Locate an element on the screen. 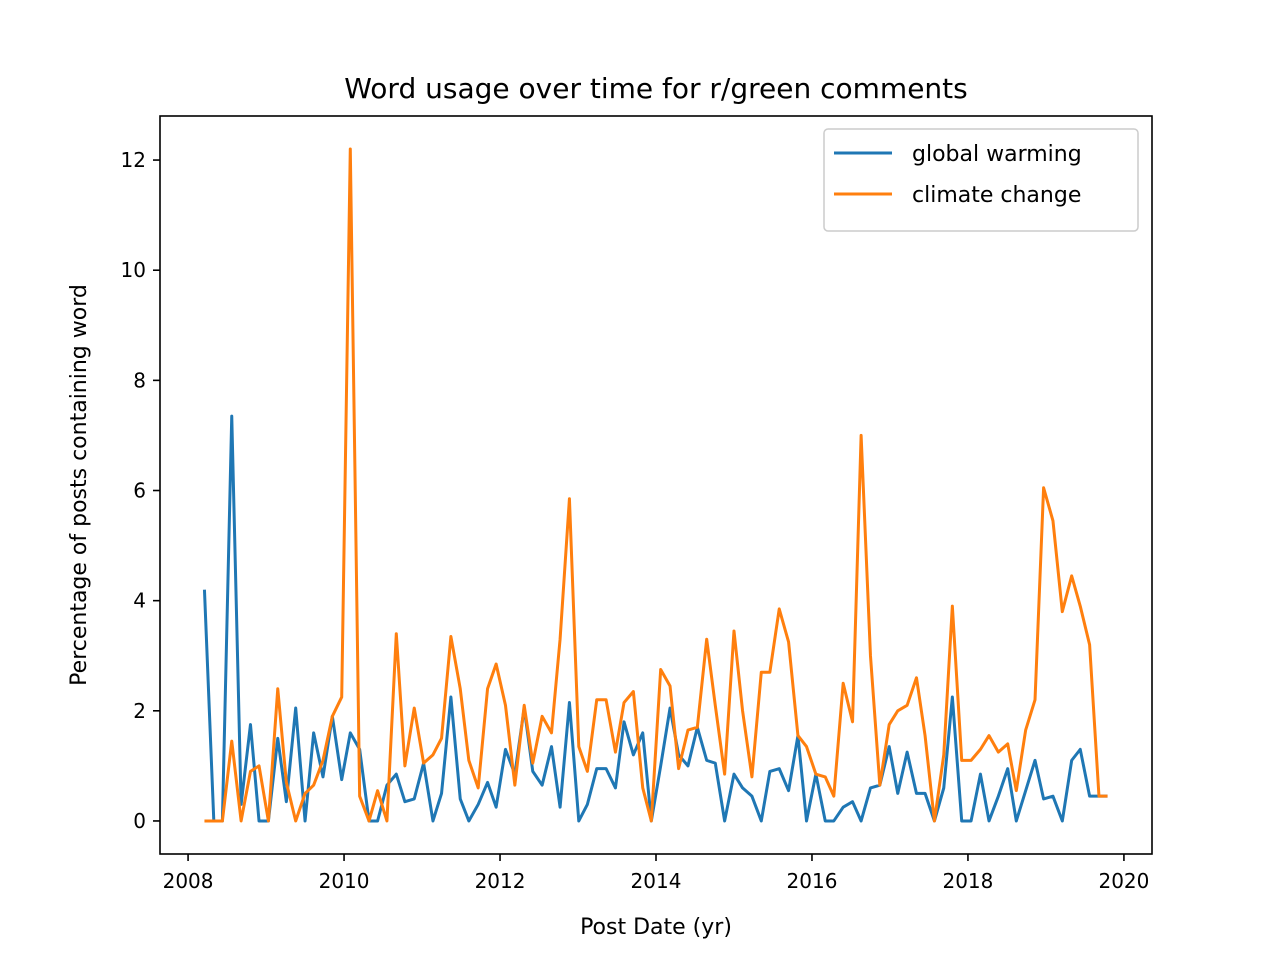  y-tick-label: 2 is located at coordinates (139, 711).